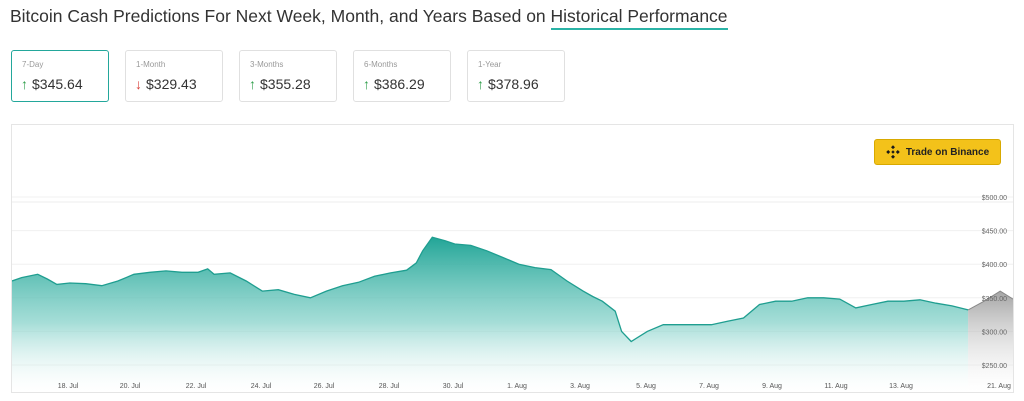 This screenshot has height=401, width=1024. Describe the element at coordinates (171, 84) in the screenshot. I see `card-price: $329.43` at that location.